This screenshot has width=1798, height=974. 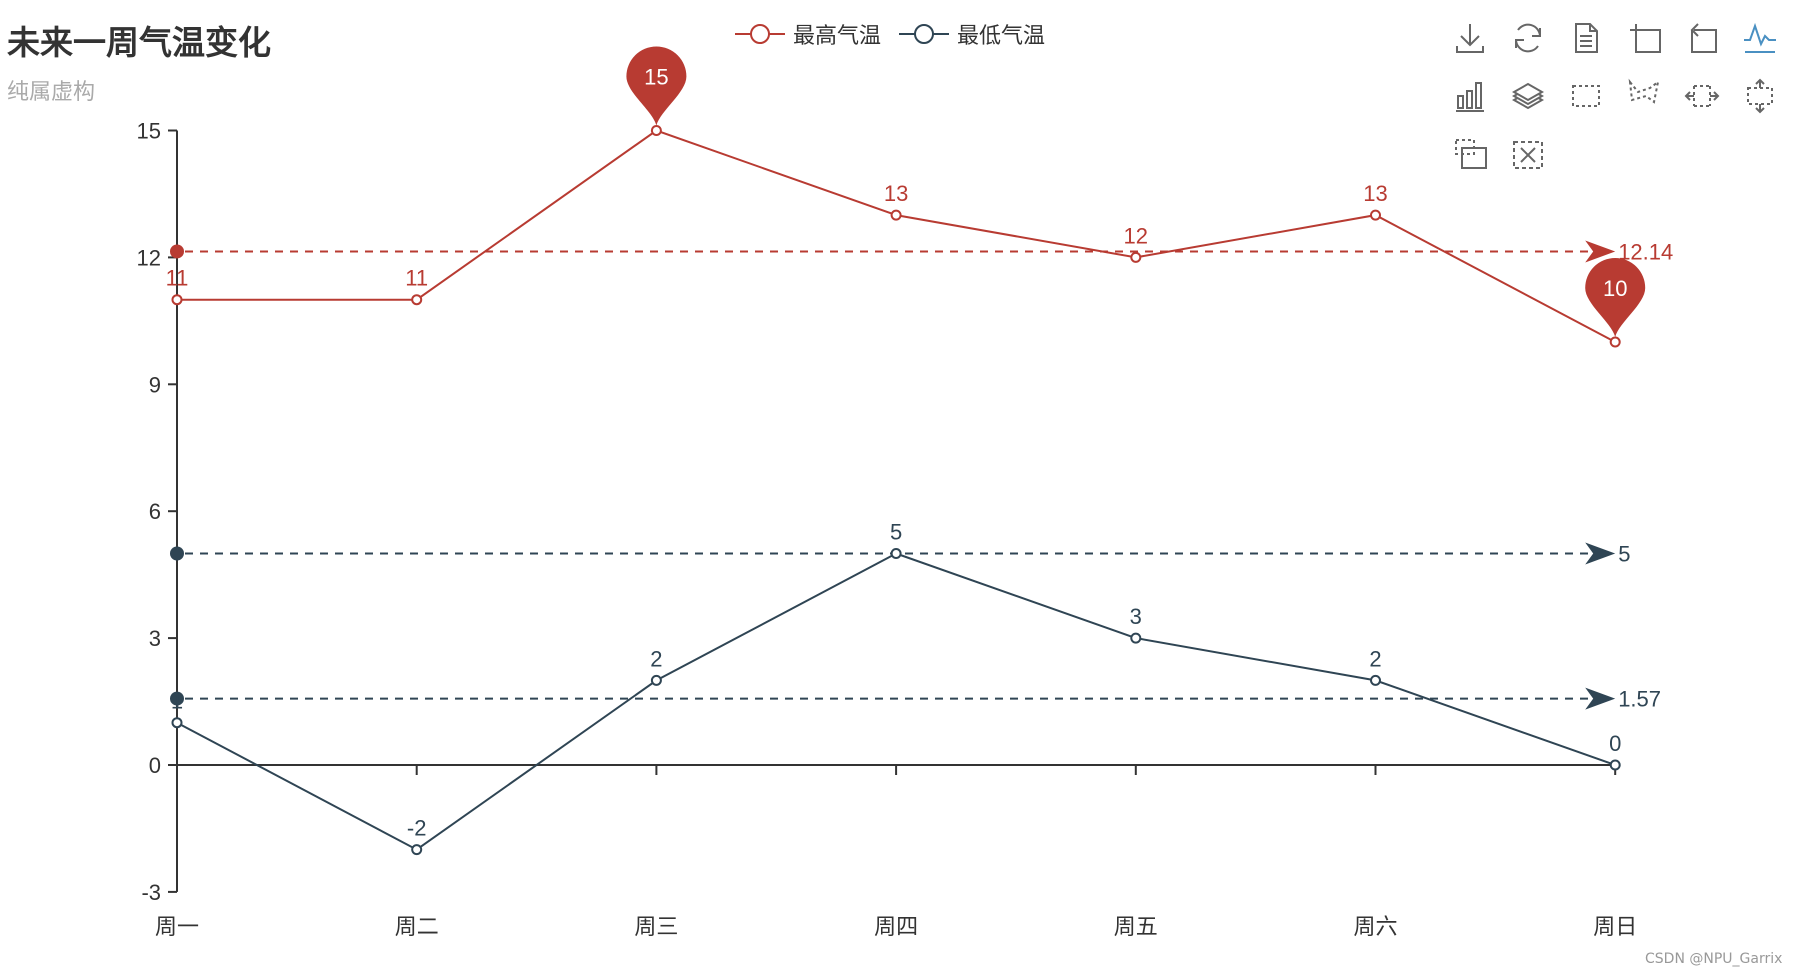 What do you see at coordinates (1472, 98) in the screenshot?
I see `bar-chart-icon` at bounding box center [1472, 98].